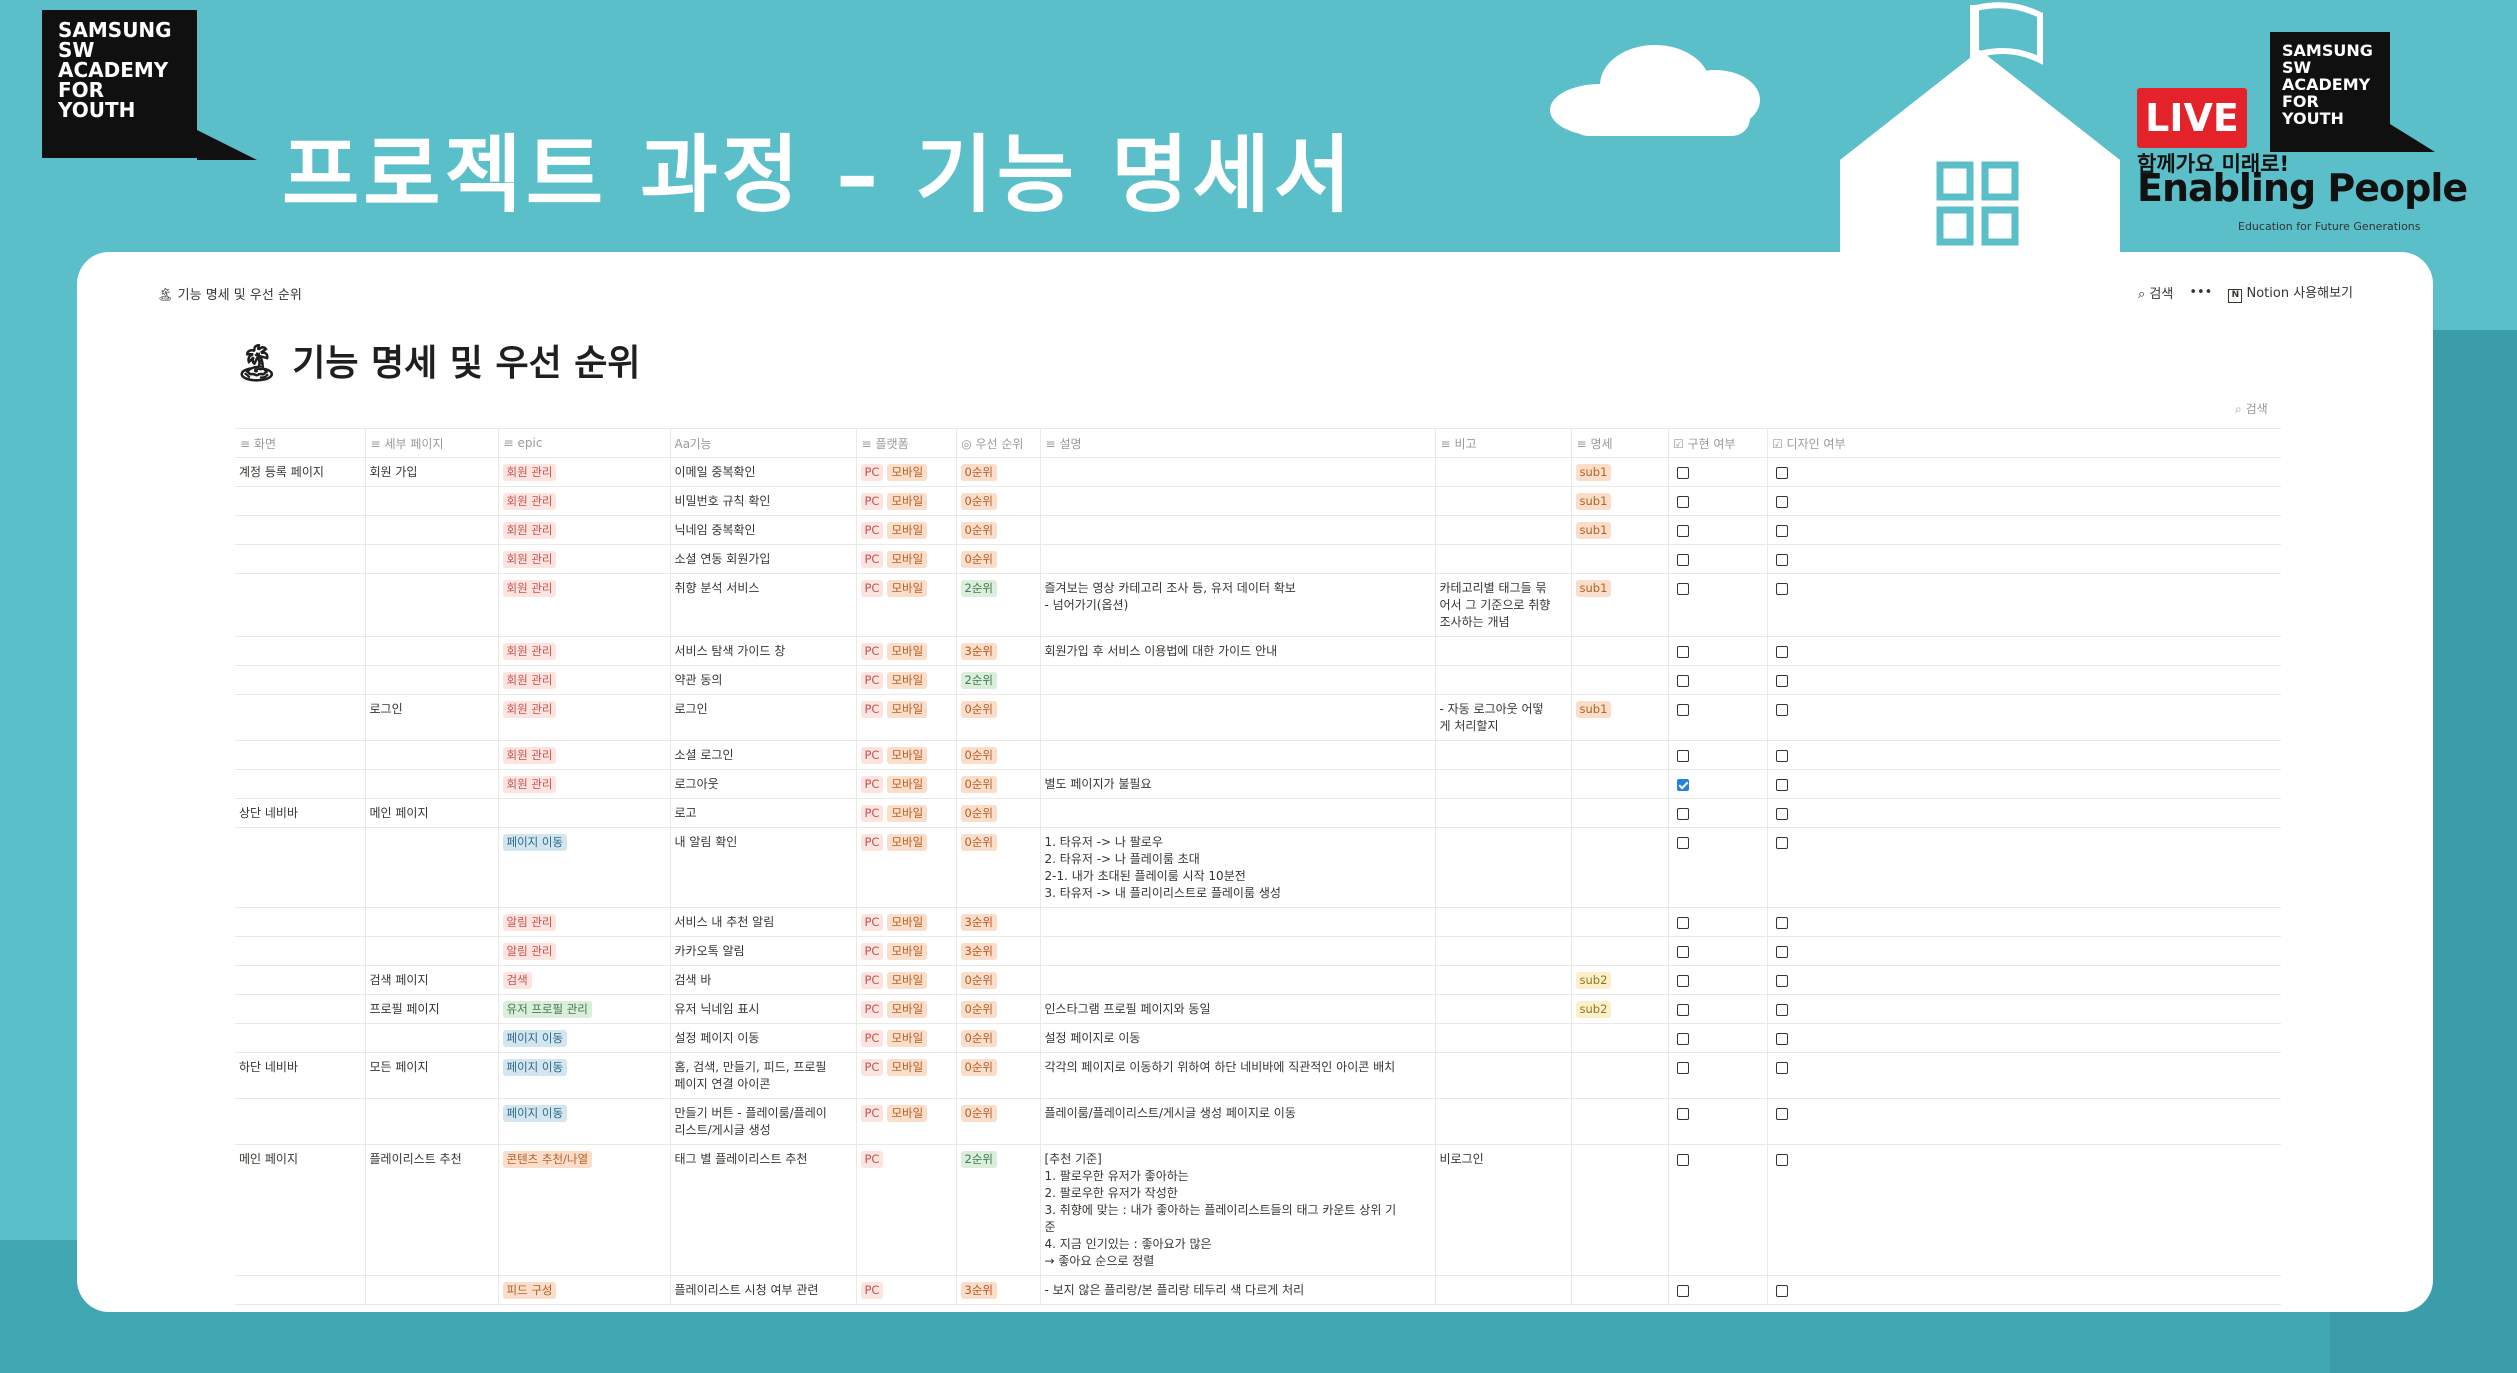  Describe the element at coordinates (2155, 292) in the screenshot. I see `search-button: ⌕ 검색` at that location.